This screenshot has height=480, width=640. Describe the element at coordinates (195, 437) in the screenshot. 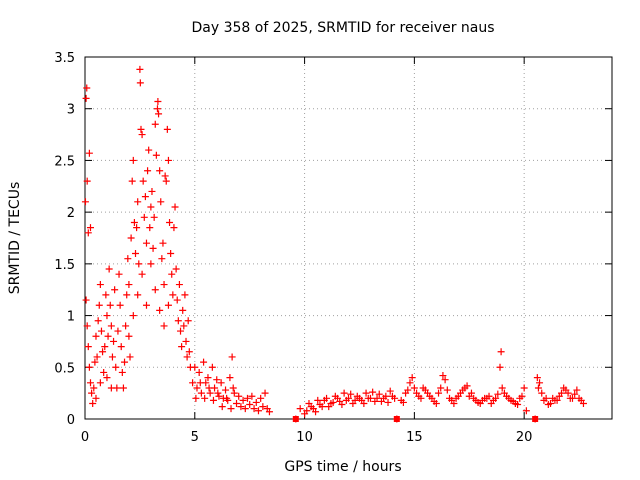

I see `x-tick-label: 5` at that location.